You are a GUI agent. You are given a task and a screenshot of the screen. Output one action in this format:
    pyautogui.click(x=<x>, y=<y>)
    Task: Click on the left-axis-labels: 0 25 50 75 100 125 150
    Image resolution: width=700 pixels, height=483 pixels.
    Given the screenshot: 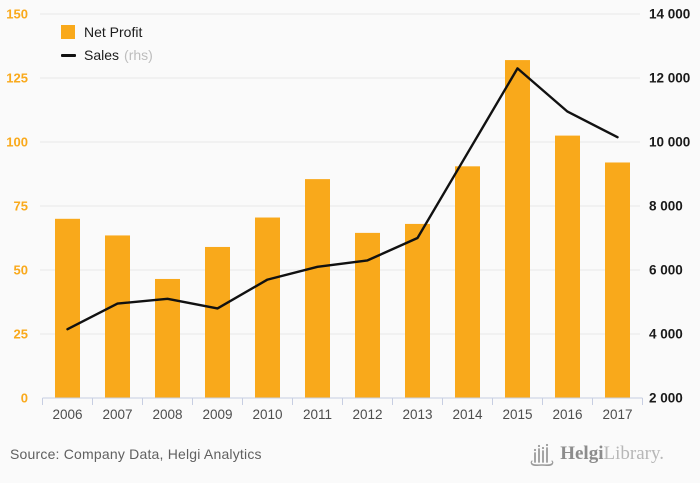 What is the action you would take?
    pyautogui.click(x=17, y=206)
    